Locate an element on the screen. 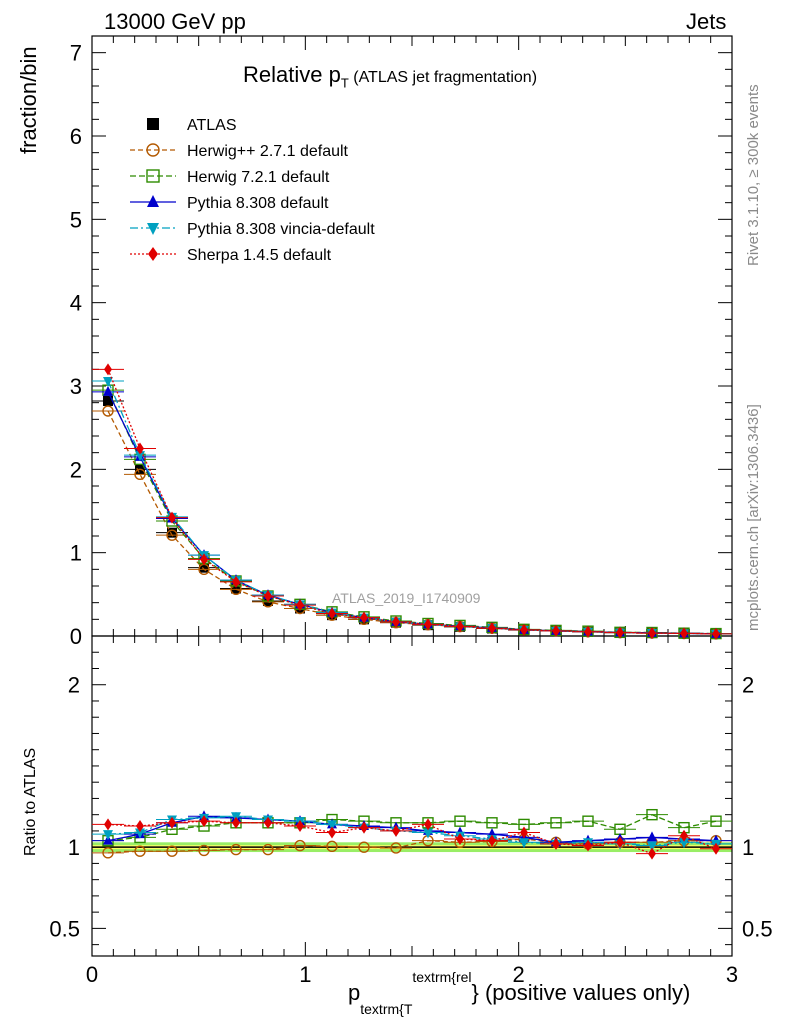 The height and width of the screenshot is (1024, 786). main-y-tick-label: 5 is located at coordinates (76, 219).